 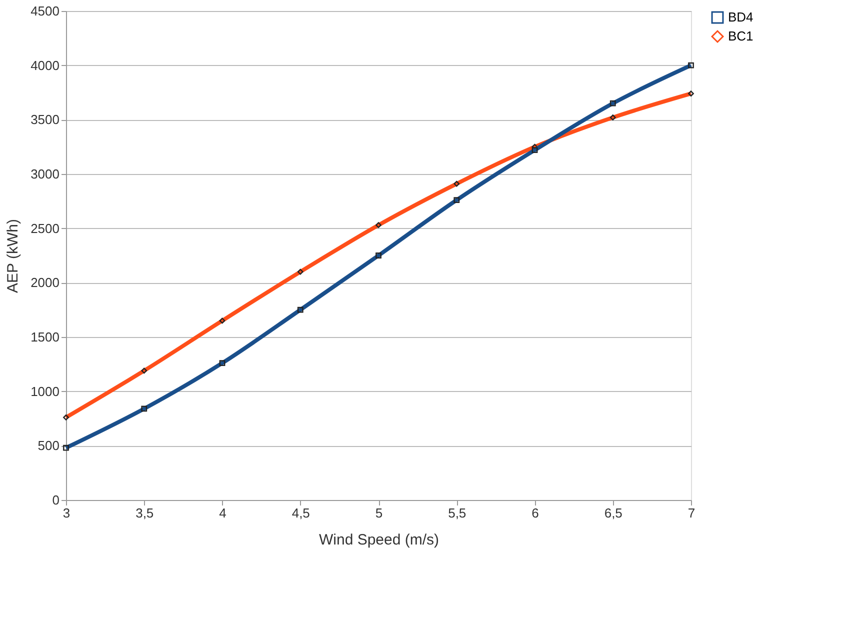 What do you see at coordinates (45, 65) in the screenshot?
I see `y-tick-label: 4000` at bounding box center [45, 65].